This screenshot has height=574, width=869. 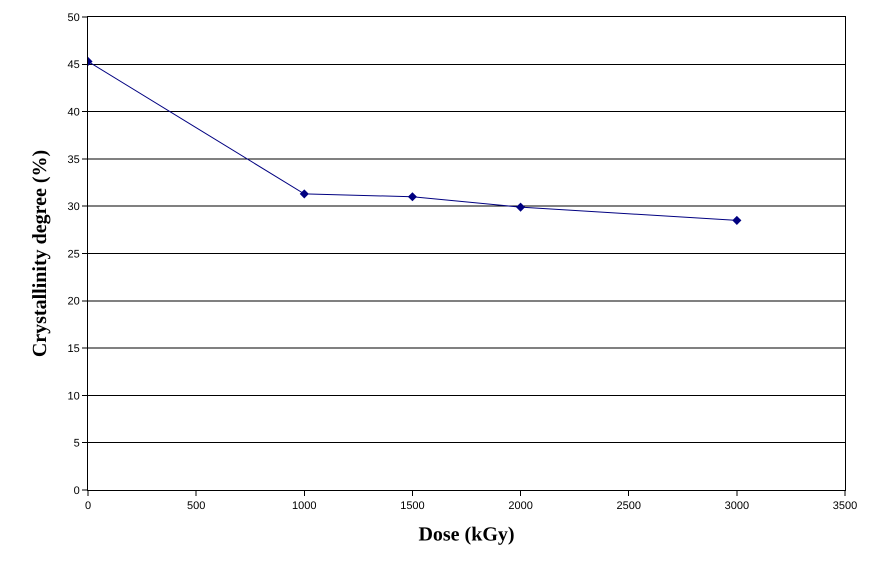 What do you see at coordinates (74, 207) in the screenshot?
I see `y-tick-label: 30` at bounding box center [74, 207].